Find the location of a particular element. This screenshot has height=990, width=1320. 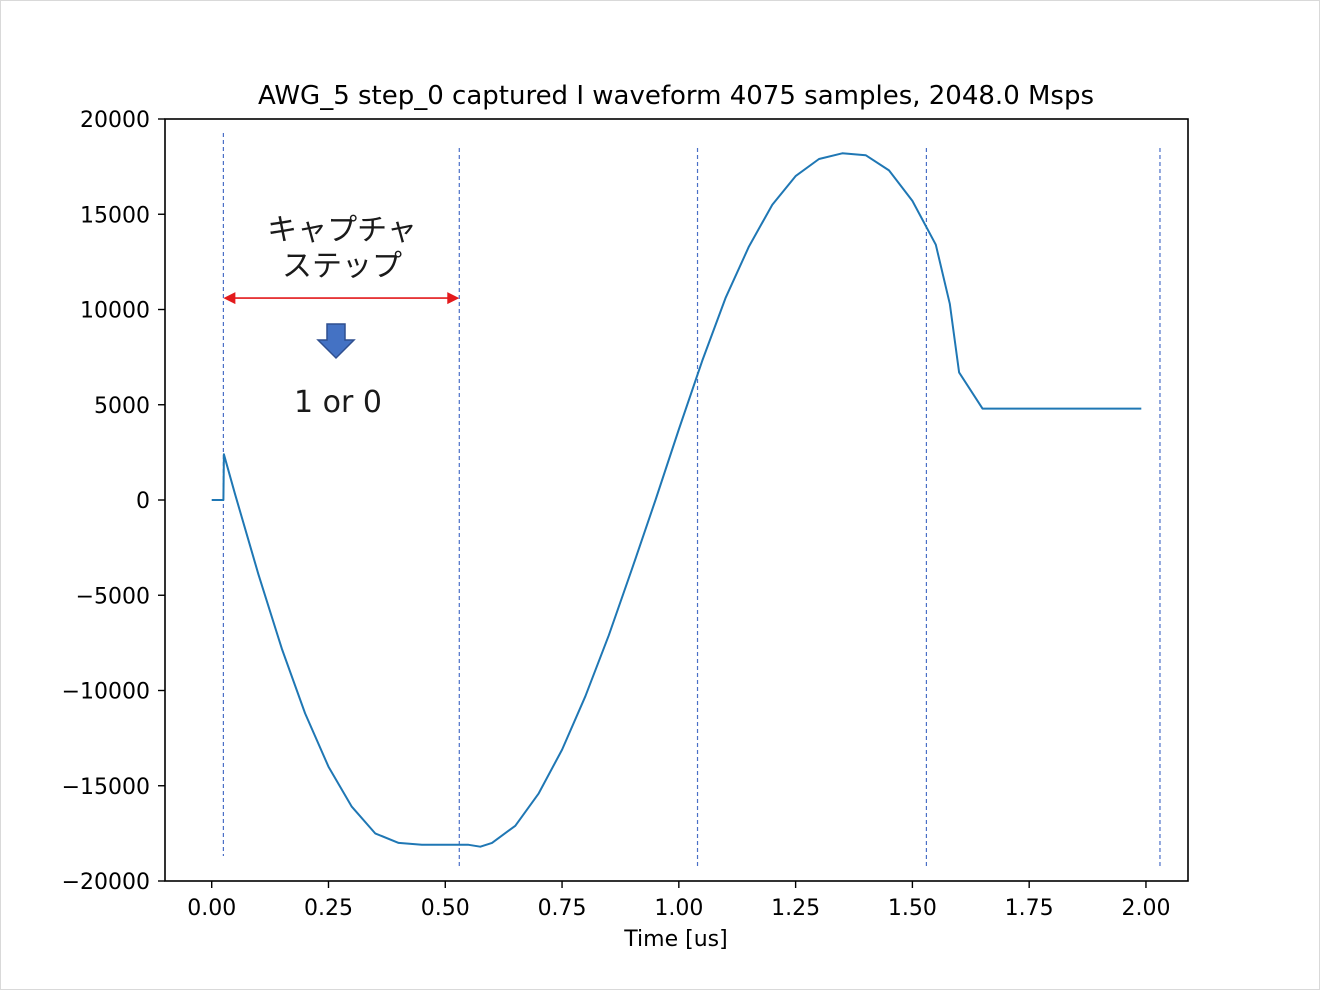

y-tick-label-1: 15000 is located at coordinates (115, 215).